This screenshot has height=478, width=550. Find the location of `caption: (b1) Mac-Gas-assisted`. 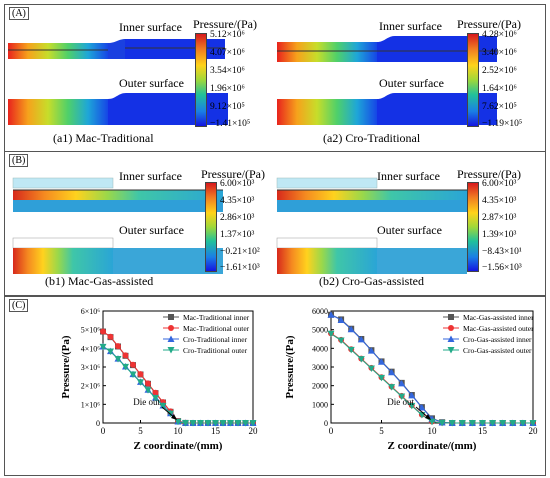

caption: (b1) Mac-Gas-assisted is located at coordinates (99, 281).